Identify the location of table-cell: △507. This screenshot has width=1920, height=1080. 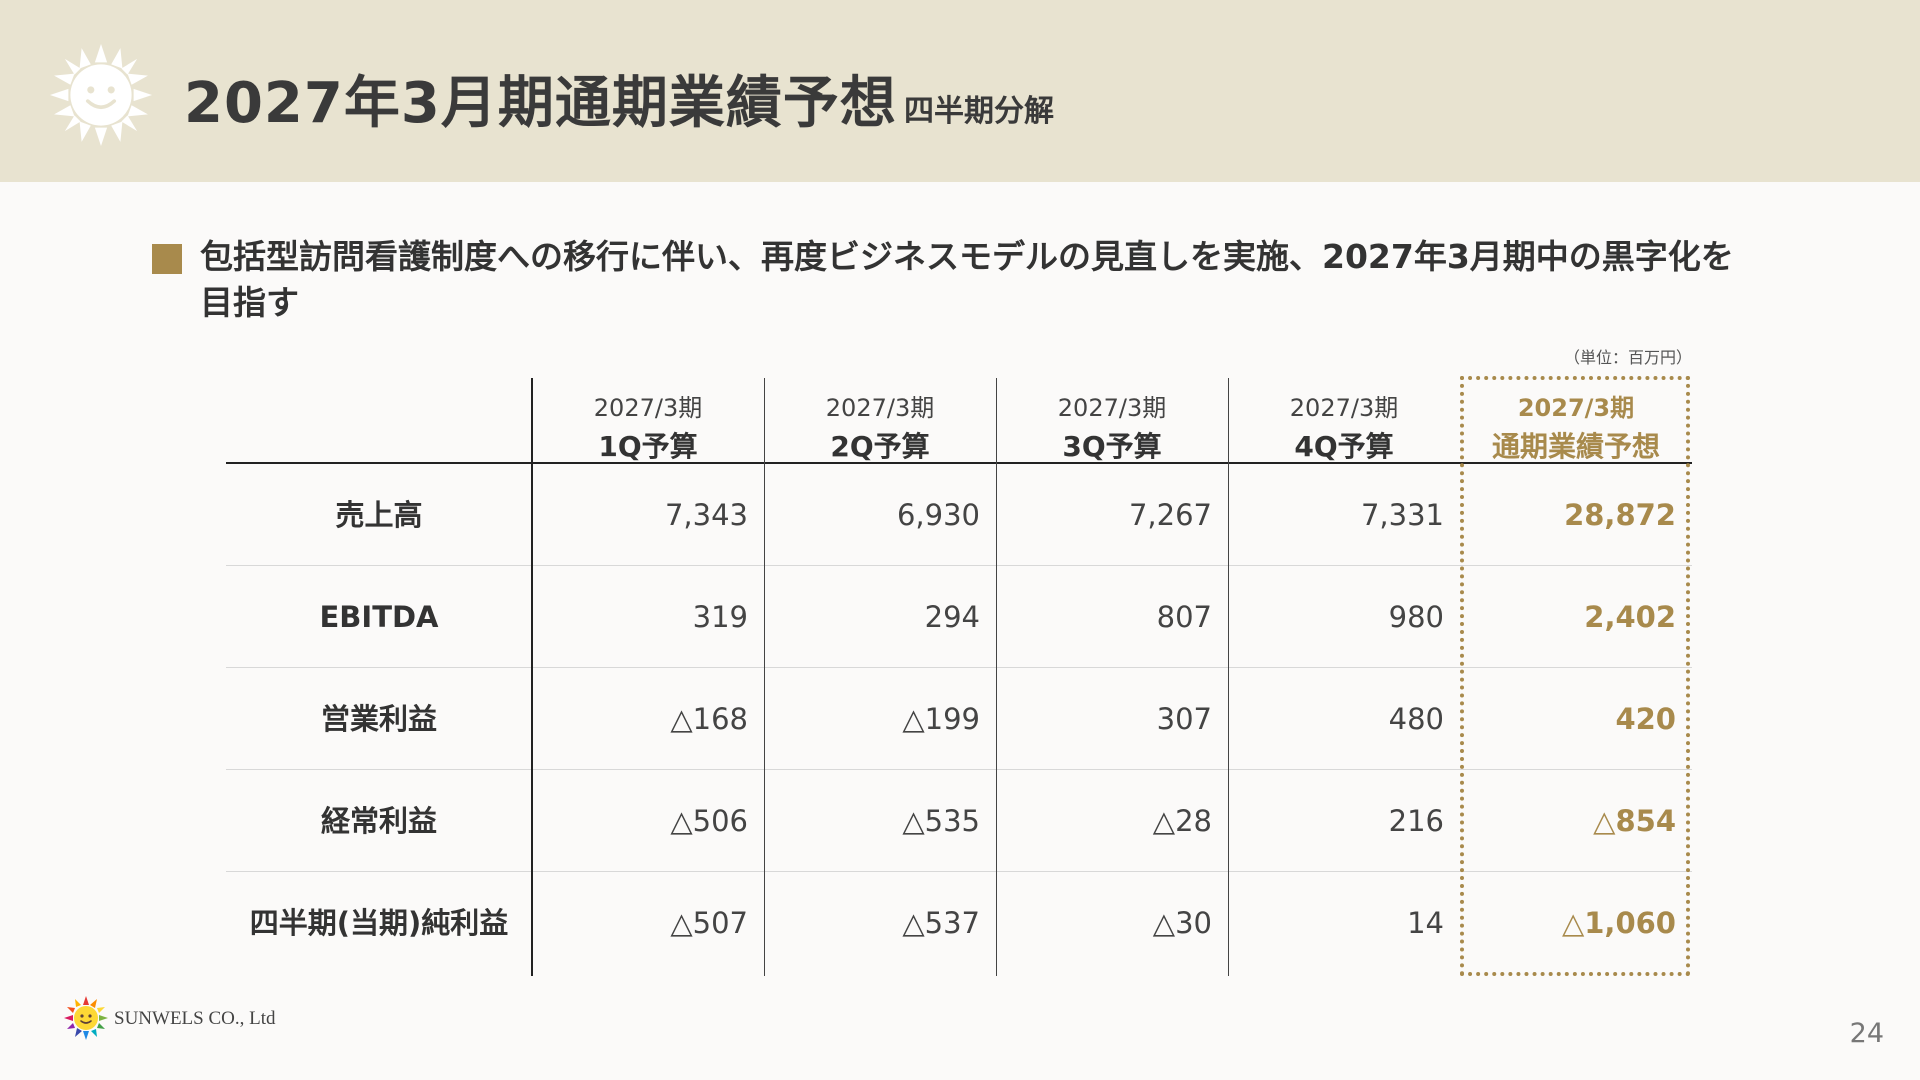
(709, 923).